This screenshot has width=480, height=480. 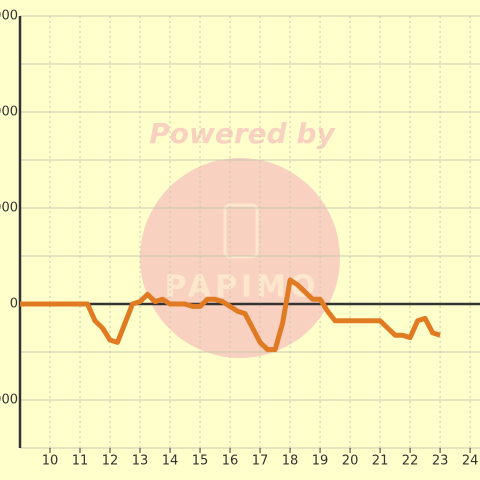 I want to click on x-tick-label: 22, so click(x=410, y=461).